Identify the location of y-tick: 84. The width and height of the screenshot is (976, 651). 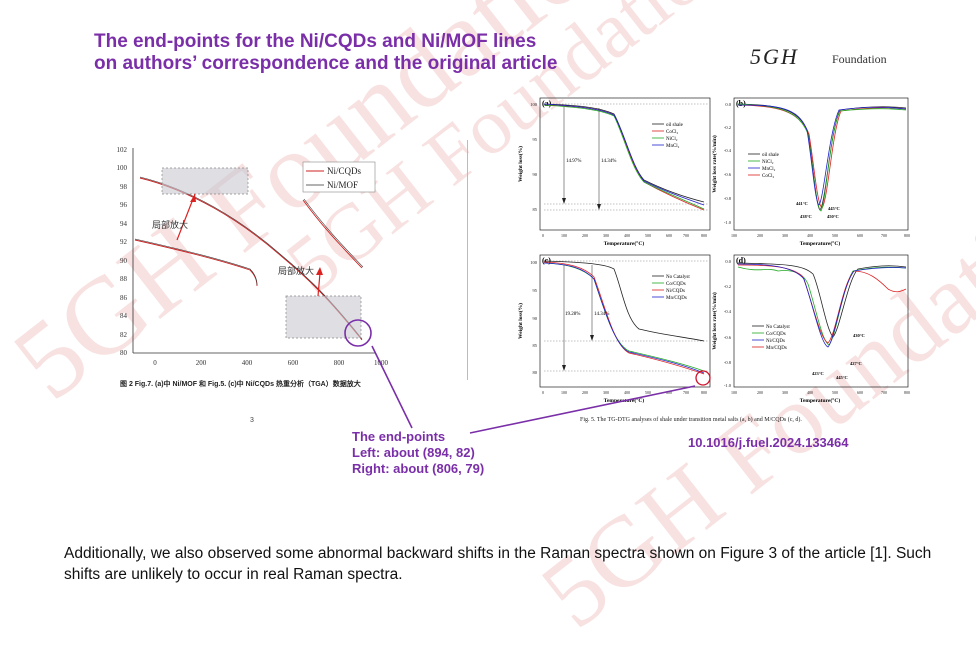
(124, 316).